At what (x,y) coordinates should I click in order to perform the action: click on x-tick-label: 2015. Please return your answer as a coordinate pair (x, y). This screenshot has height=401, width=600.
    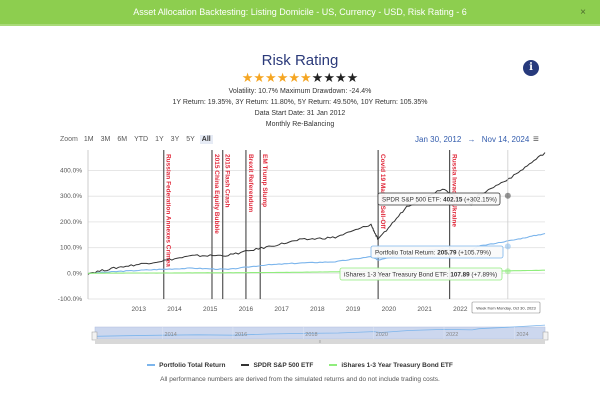
    Looking at the image, I should click on (210, 309).